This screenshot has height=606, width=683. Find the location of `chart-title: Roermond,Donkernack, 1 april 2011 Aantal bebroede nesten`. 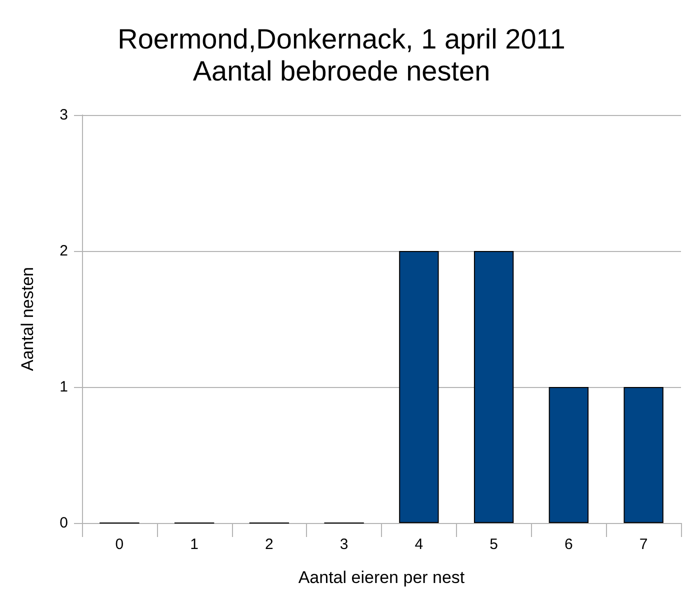

chart-title: Roermond,Donkernack, 1 april 2011 Aantal bebroede nesten is located at coordinates (342, 55).